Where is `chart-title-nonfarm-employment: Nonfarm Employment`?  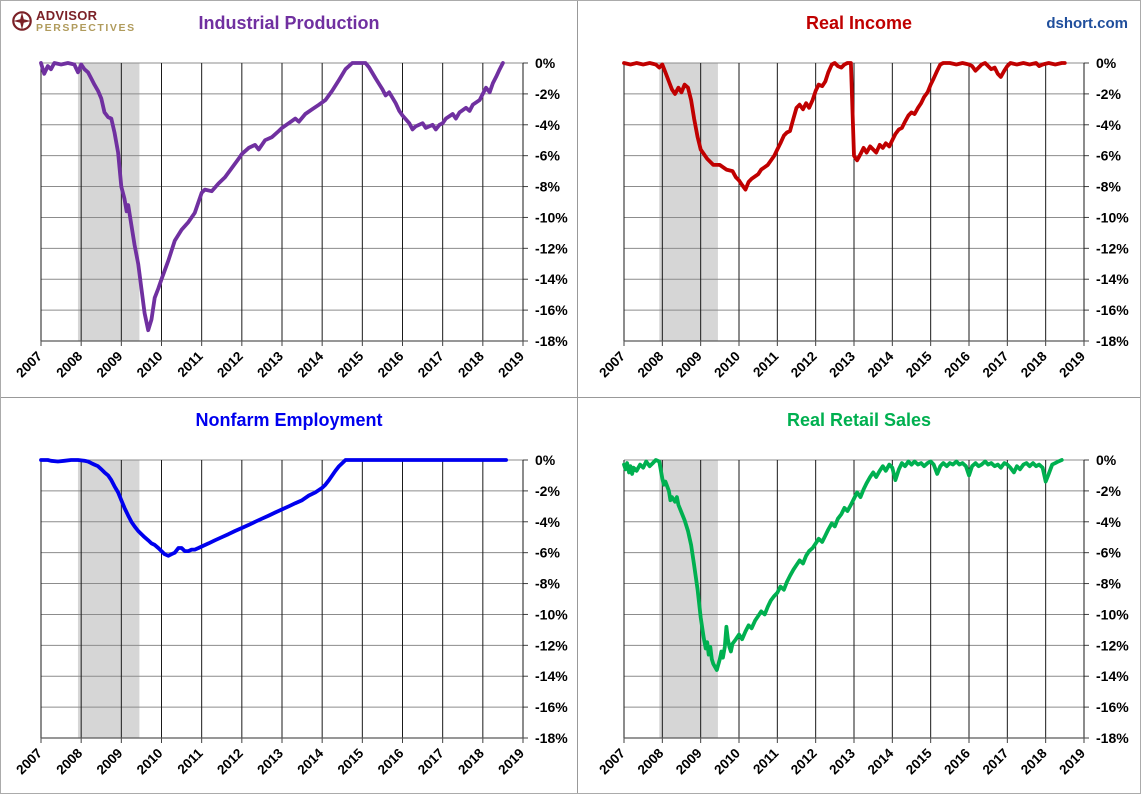
chart-title-nonfarm-employment: Nonfarm Employment is located at coordinates (289, 420).